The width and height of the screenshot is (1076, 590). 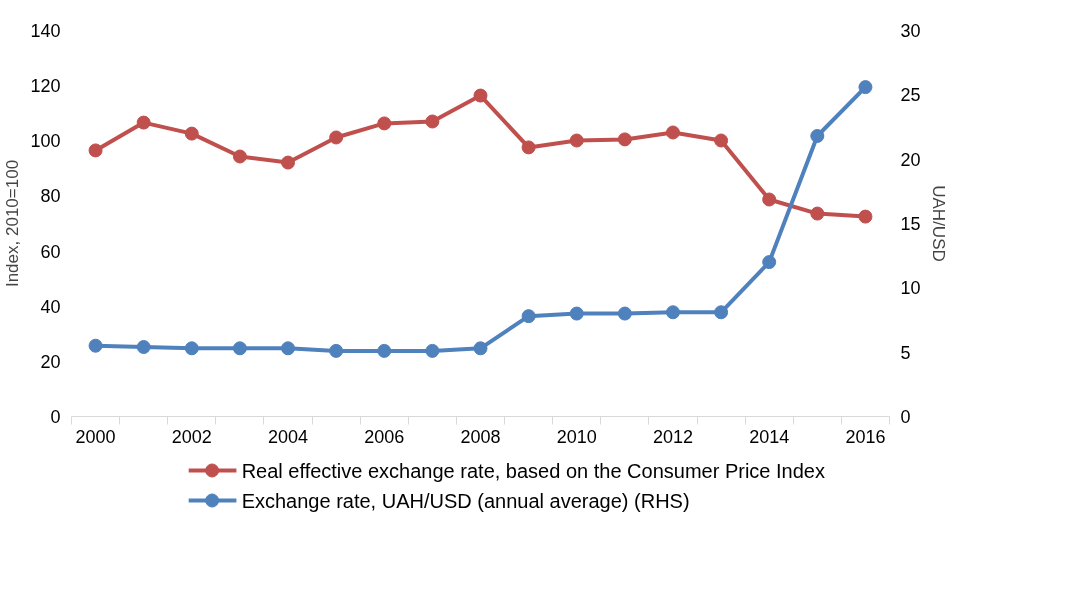 I want to click on y2-axis-title: UAH/USD, so click(x=938, y=223).